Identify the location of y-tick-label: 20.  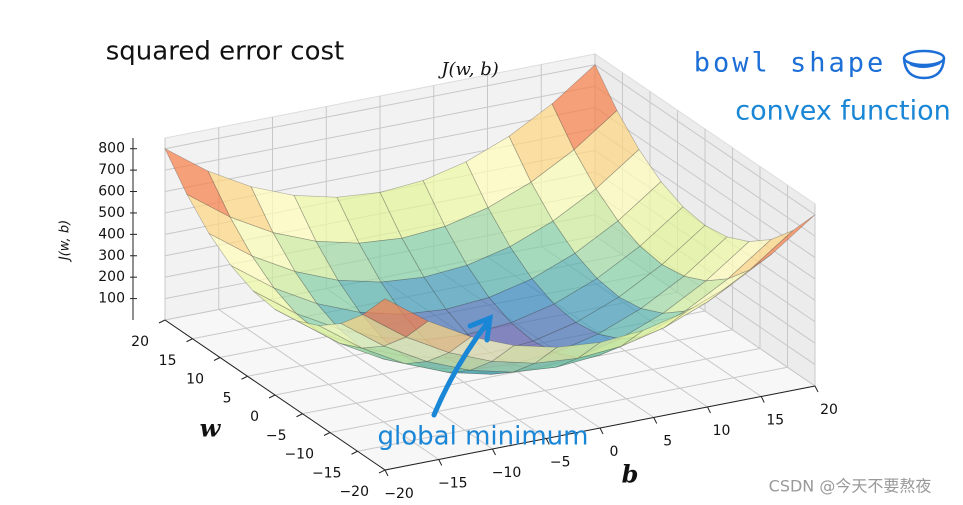
(140, 342).